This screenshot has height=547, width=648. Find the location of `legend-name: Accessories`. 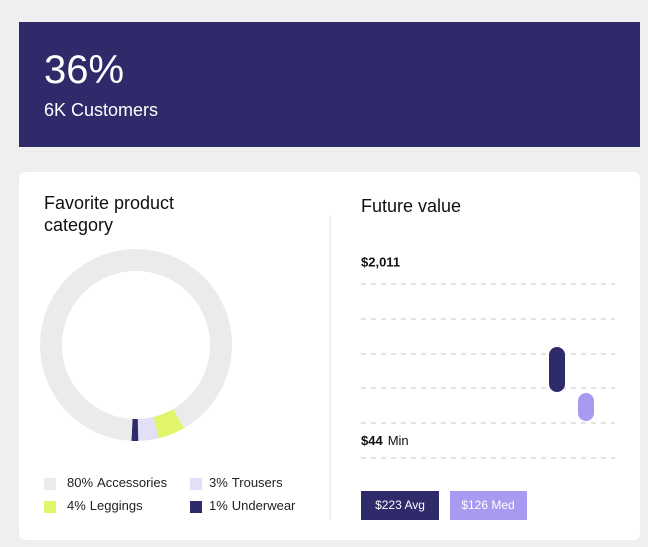

legend-name: Accessories is located at coordinates (132, 482).